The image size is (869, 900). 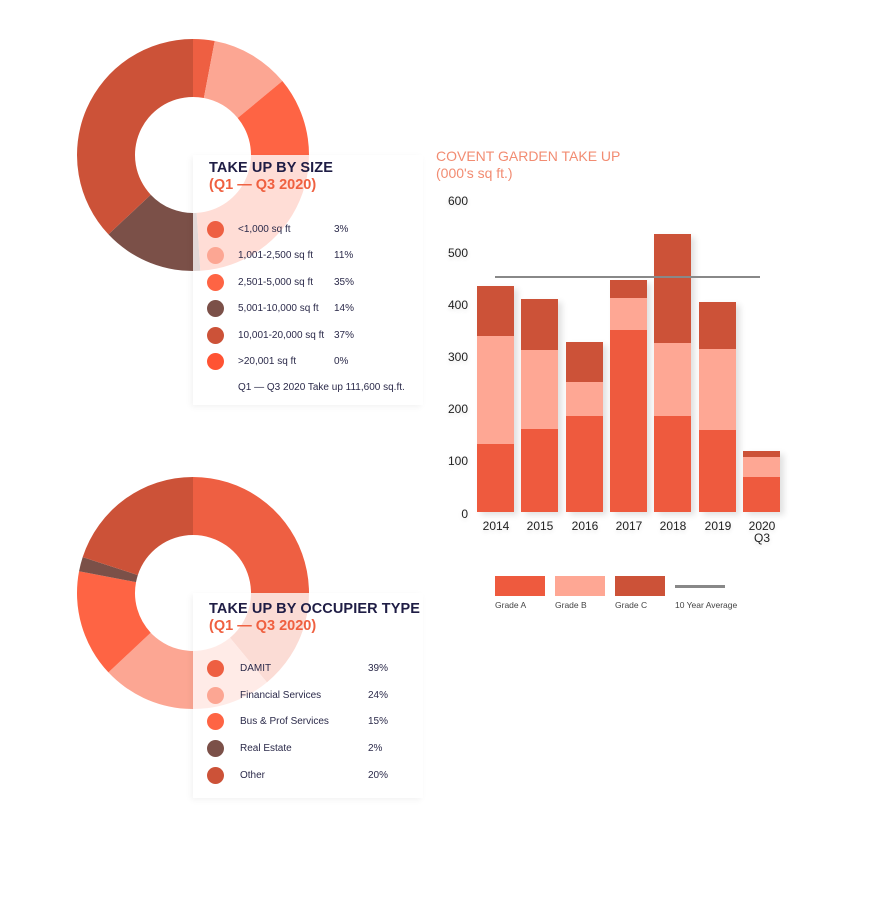 What do you see at coordinates (344, 282) in the screenshot?
I see `legend-percent: 35%` at bounding box center [344, 282].